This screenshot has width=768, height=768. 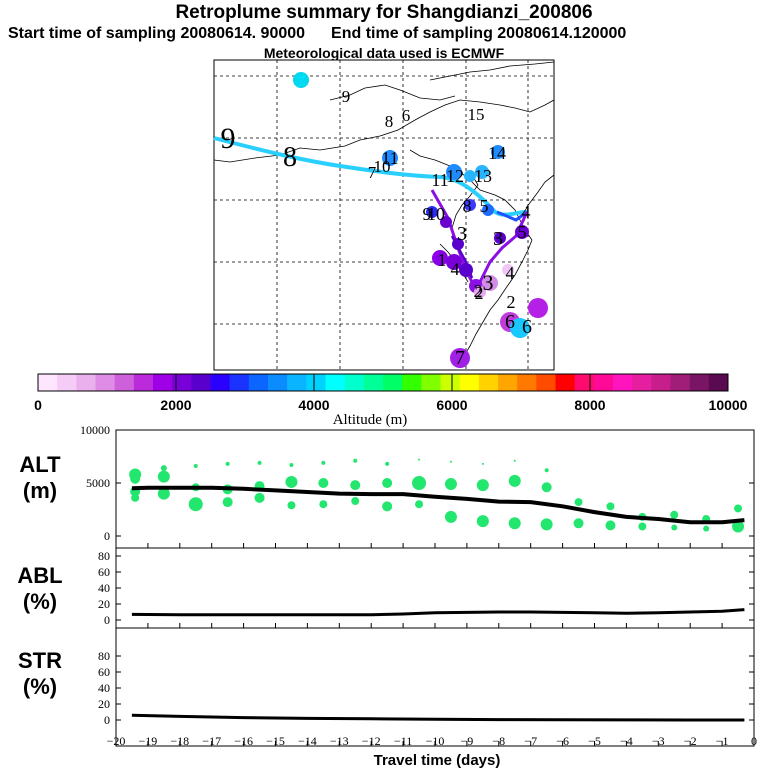 I want to click on abl-y-tick-label: 40, so click(x=104, y=588).